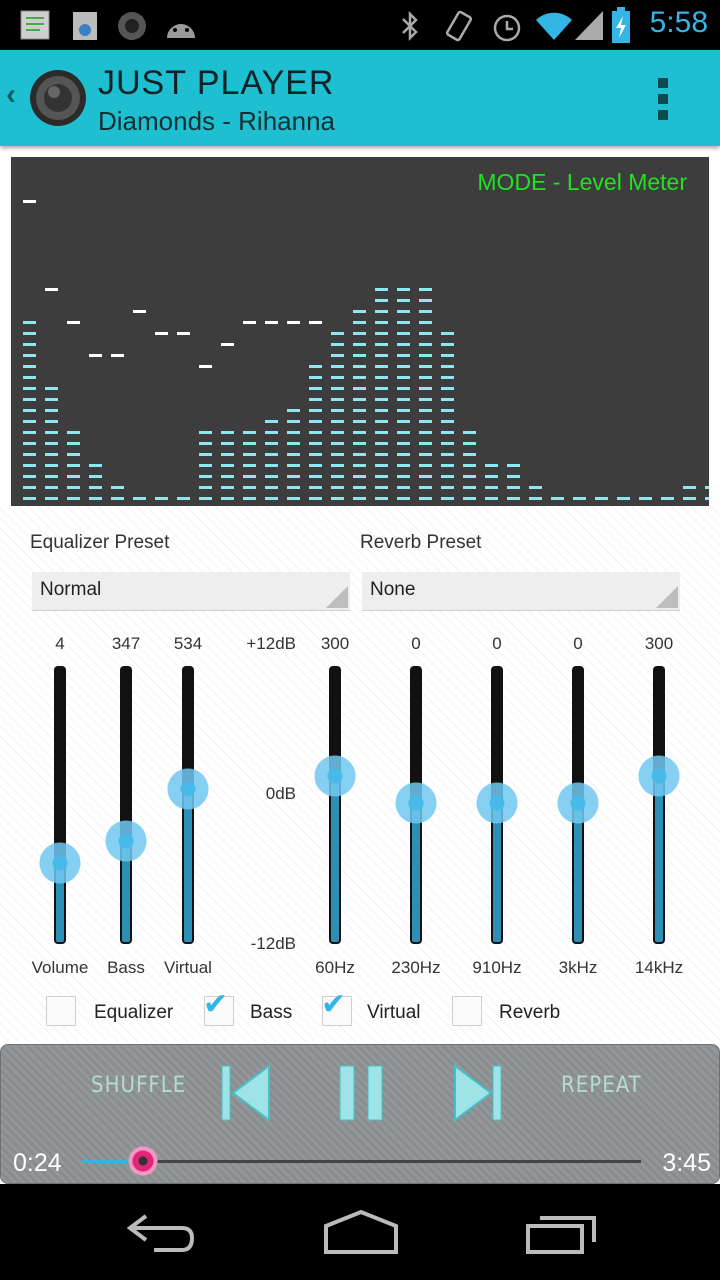 The image size is (720, 1280). What do you see at coordinates (61, 1011) in the screenshot?
I see `equalizer-checkbox: ✔` at bounding box center [61, 1011].